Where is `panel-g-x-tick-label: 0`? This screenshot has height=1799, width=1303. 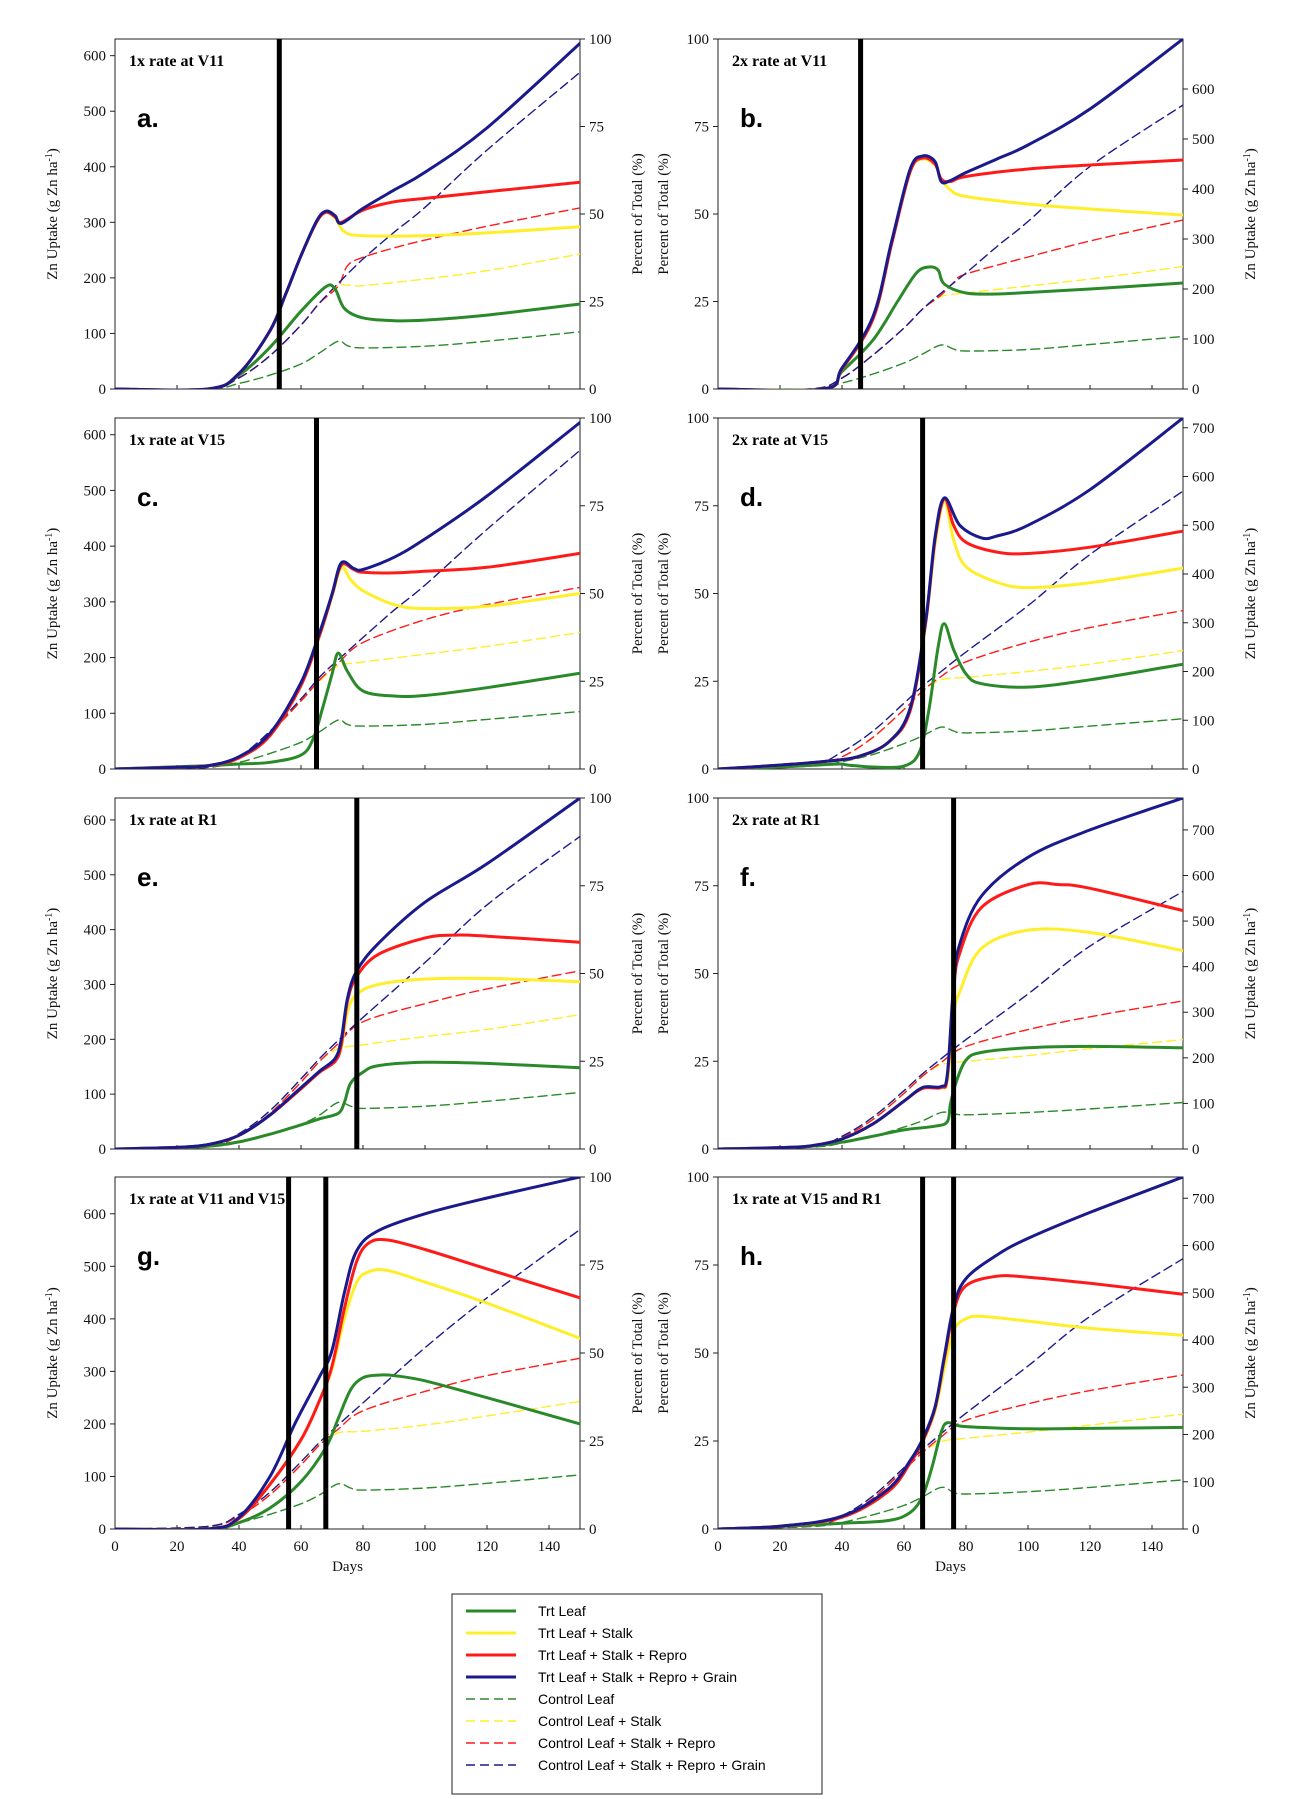
panel-g-x-tick-label: 0 is located at coordinates (115, 1547).